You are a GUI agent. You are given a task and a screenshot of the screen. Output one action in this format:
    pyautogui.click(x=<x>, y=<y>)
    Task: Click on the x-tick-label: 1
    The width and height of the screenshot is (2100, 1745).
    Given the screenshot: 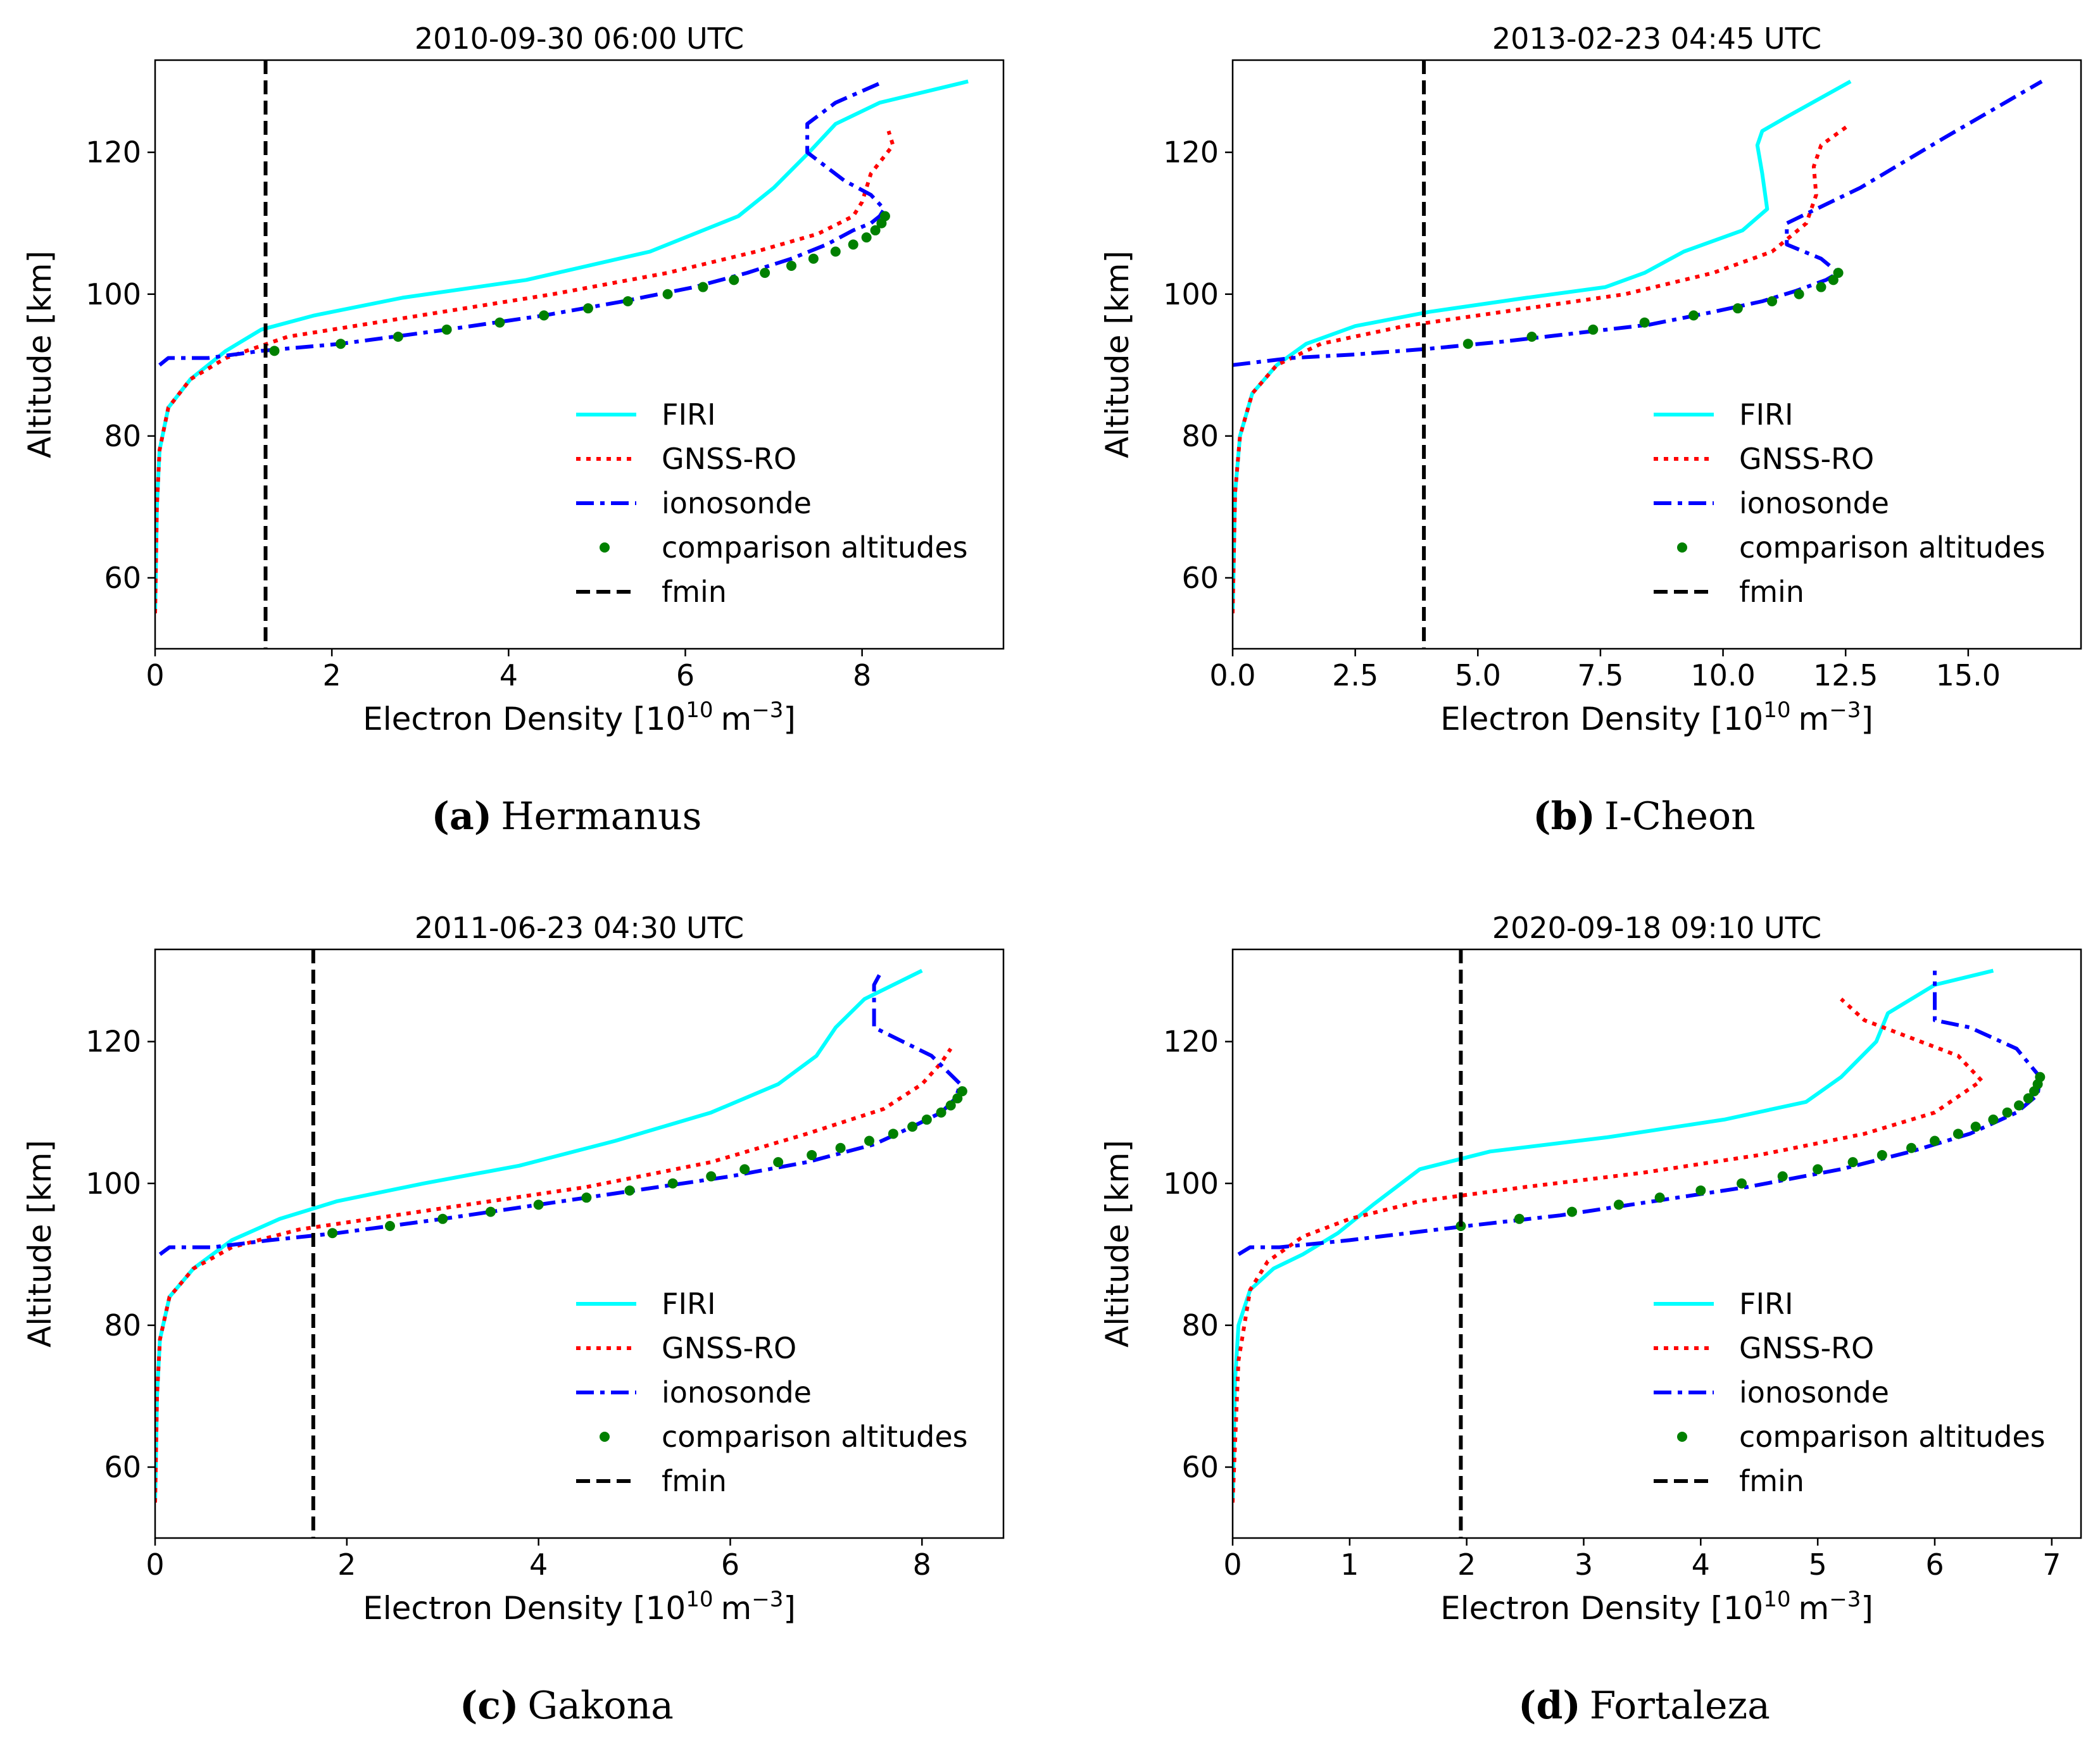 What is the action you would take?
    pyautogui.click(x=1349, y=1565)
    